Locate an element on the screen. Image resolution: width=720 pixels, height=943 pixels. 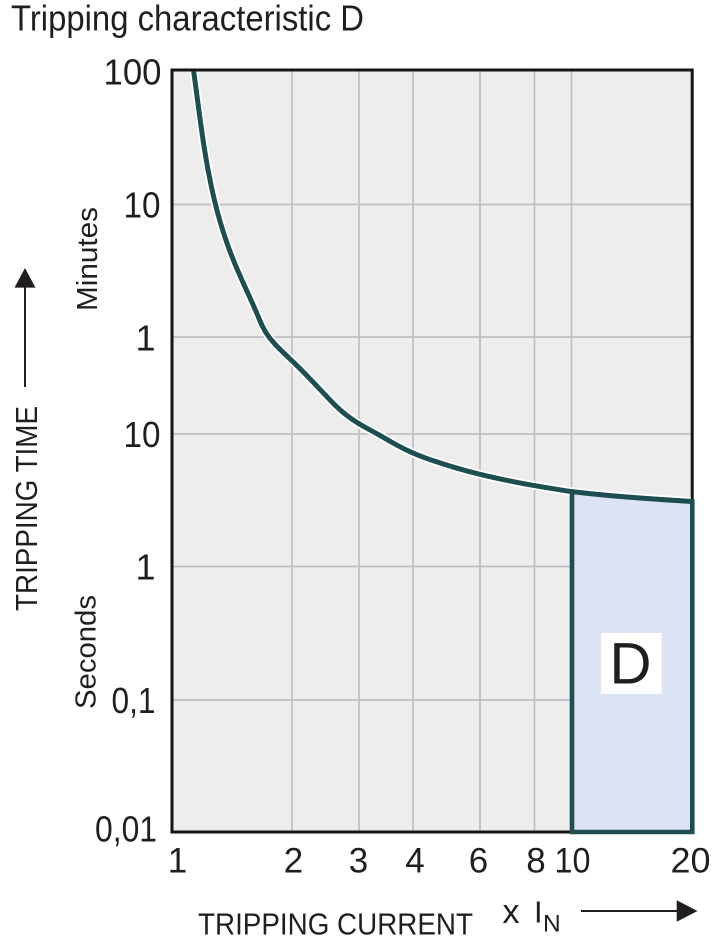
svg-text: N is located at coordinates (552, 924).